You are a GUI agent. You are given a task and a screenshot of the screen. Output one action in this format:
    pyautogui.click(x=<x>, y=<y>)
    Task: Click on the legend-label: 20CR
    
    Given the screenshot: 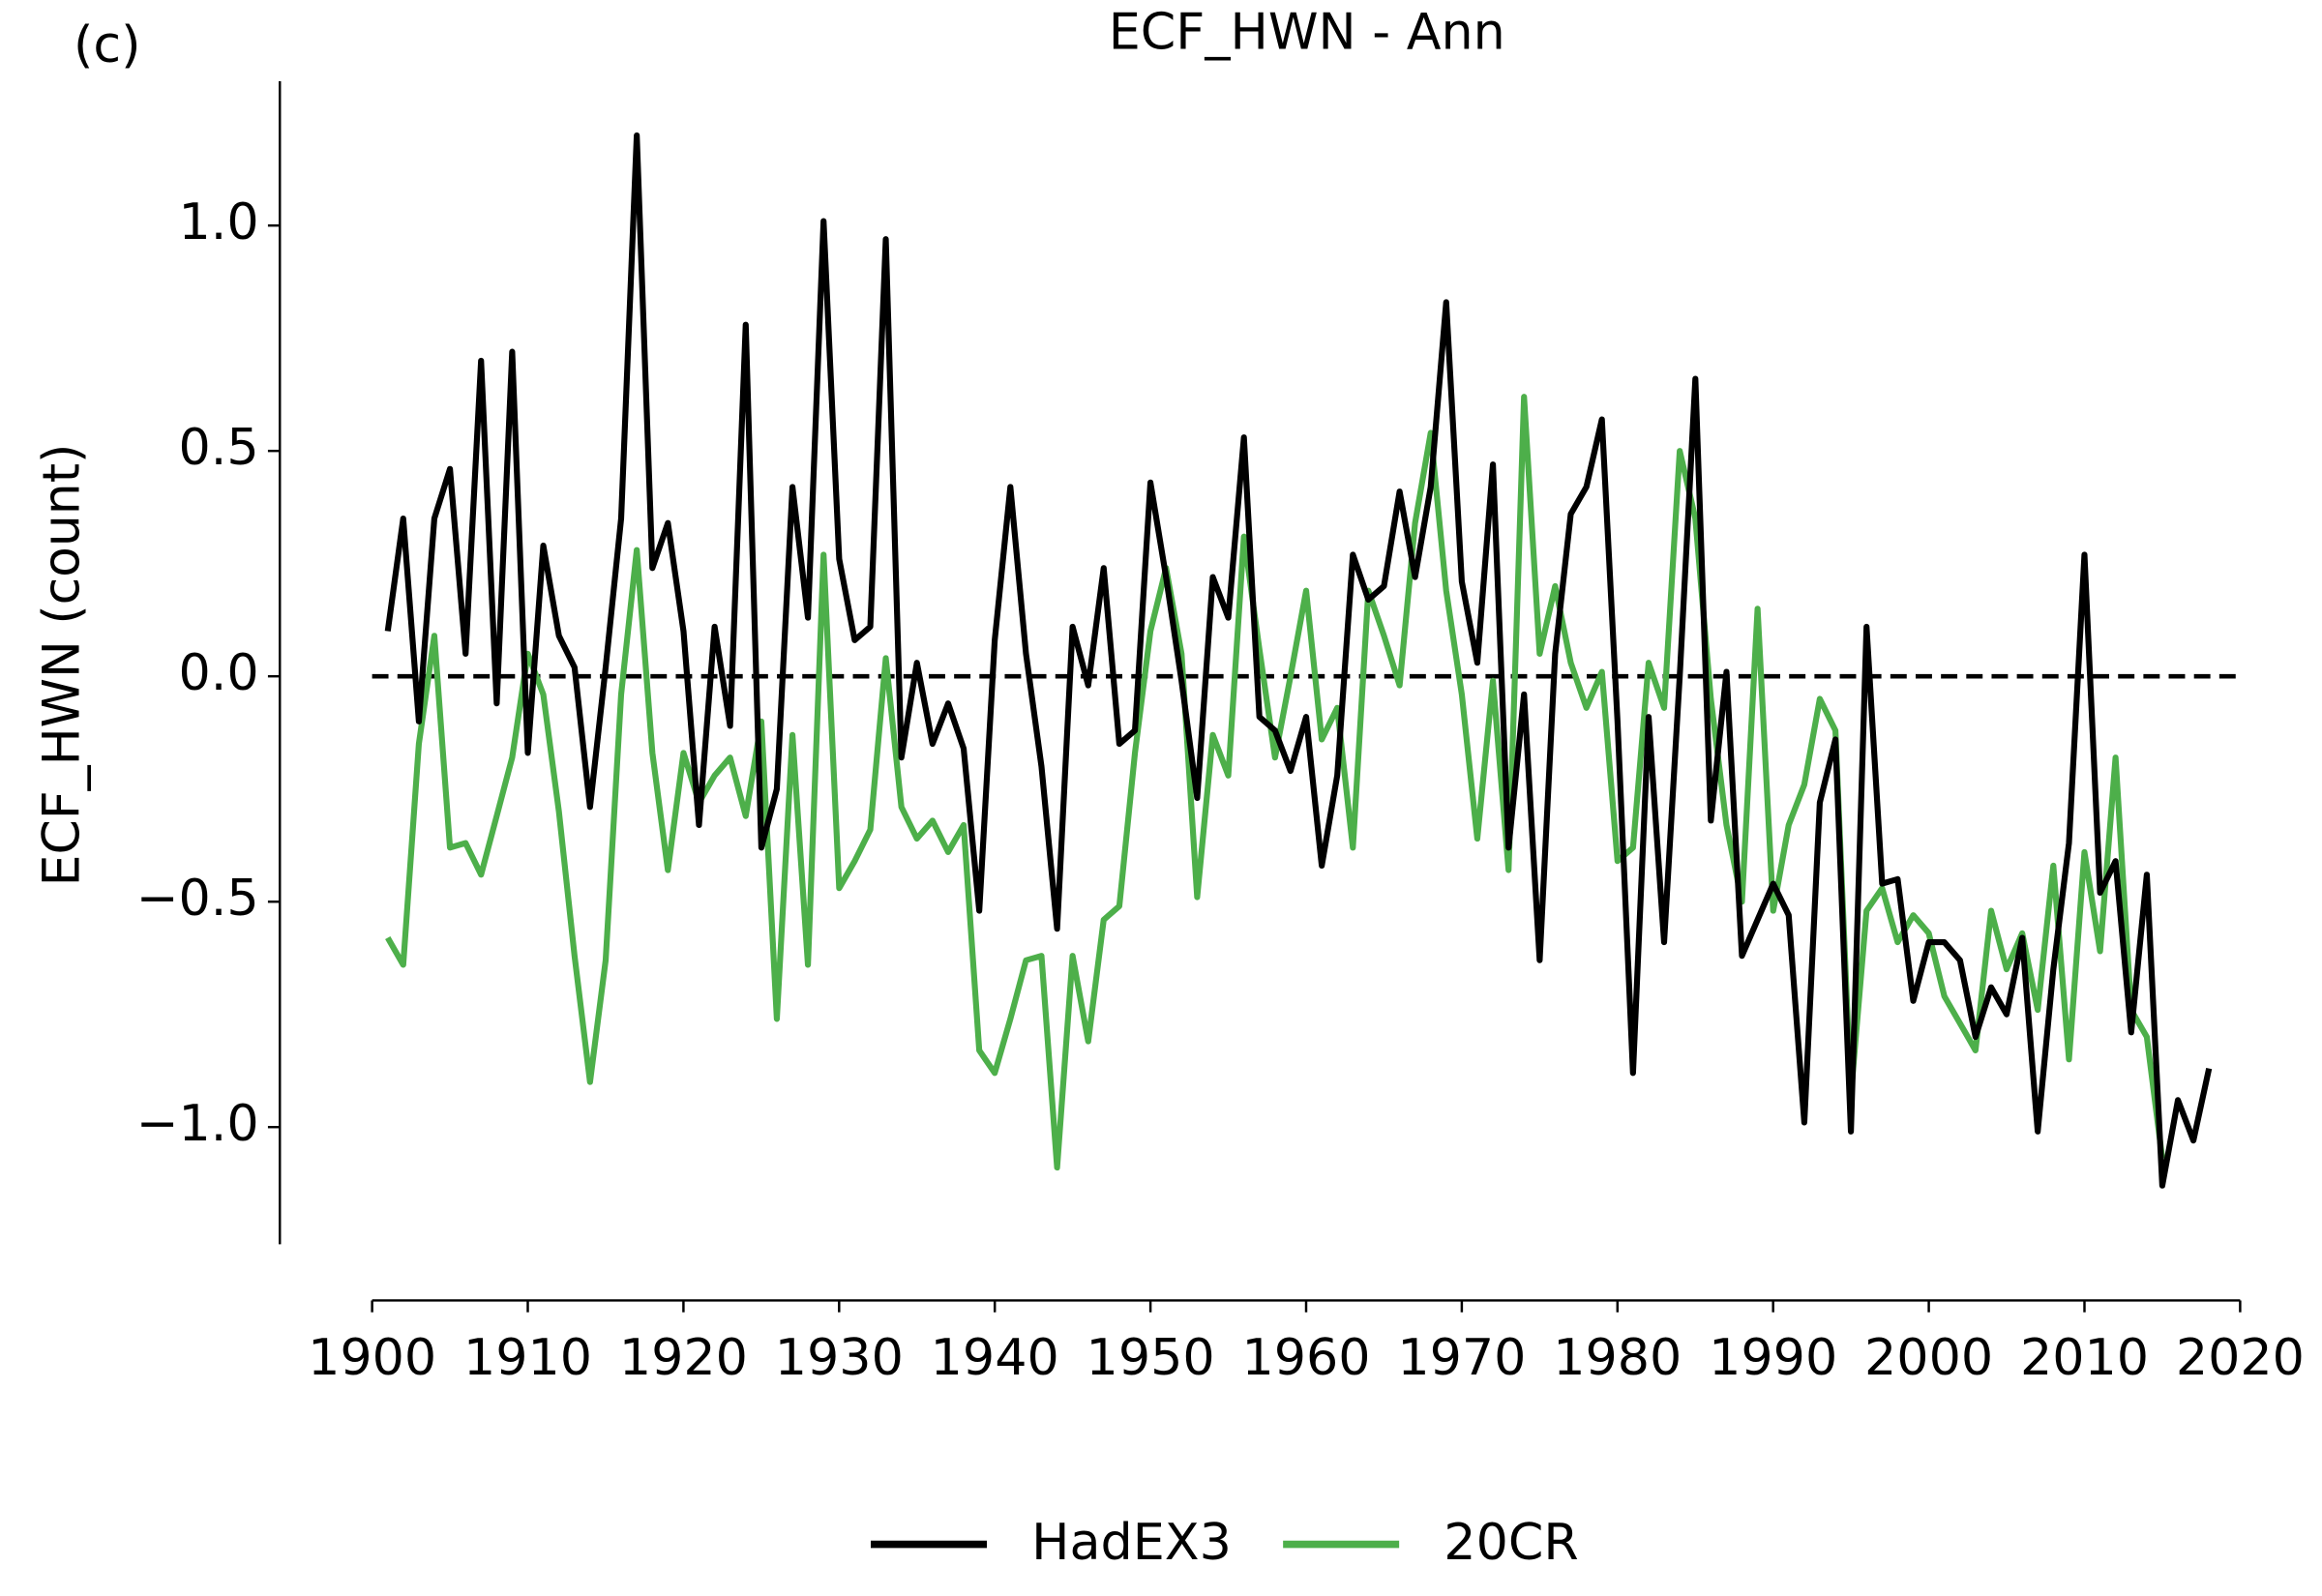 What is the action you would take?
    pyautogui.click(x=1511, y=1543)
    